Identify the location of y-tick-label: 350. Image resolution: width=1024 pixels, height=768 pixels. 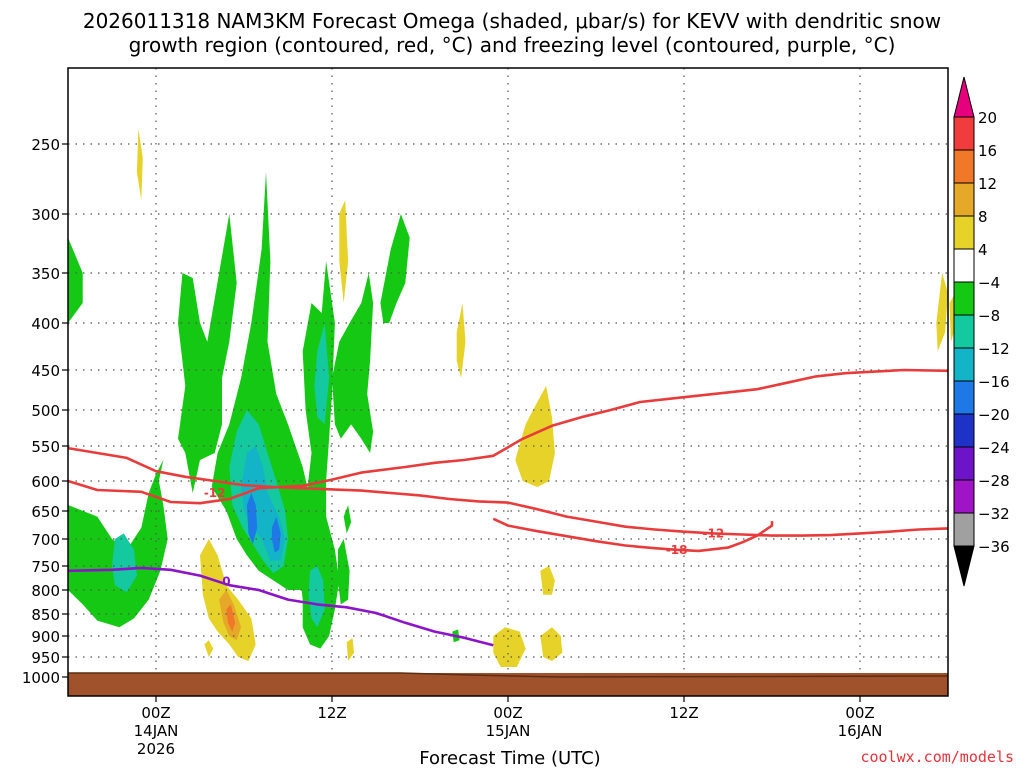
(45, 274).